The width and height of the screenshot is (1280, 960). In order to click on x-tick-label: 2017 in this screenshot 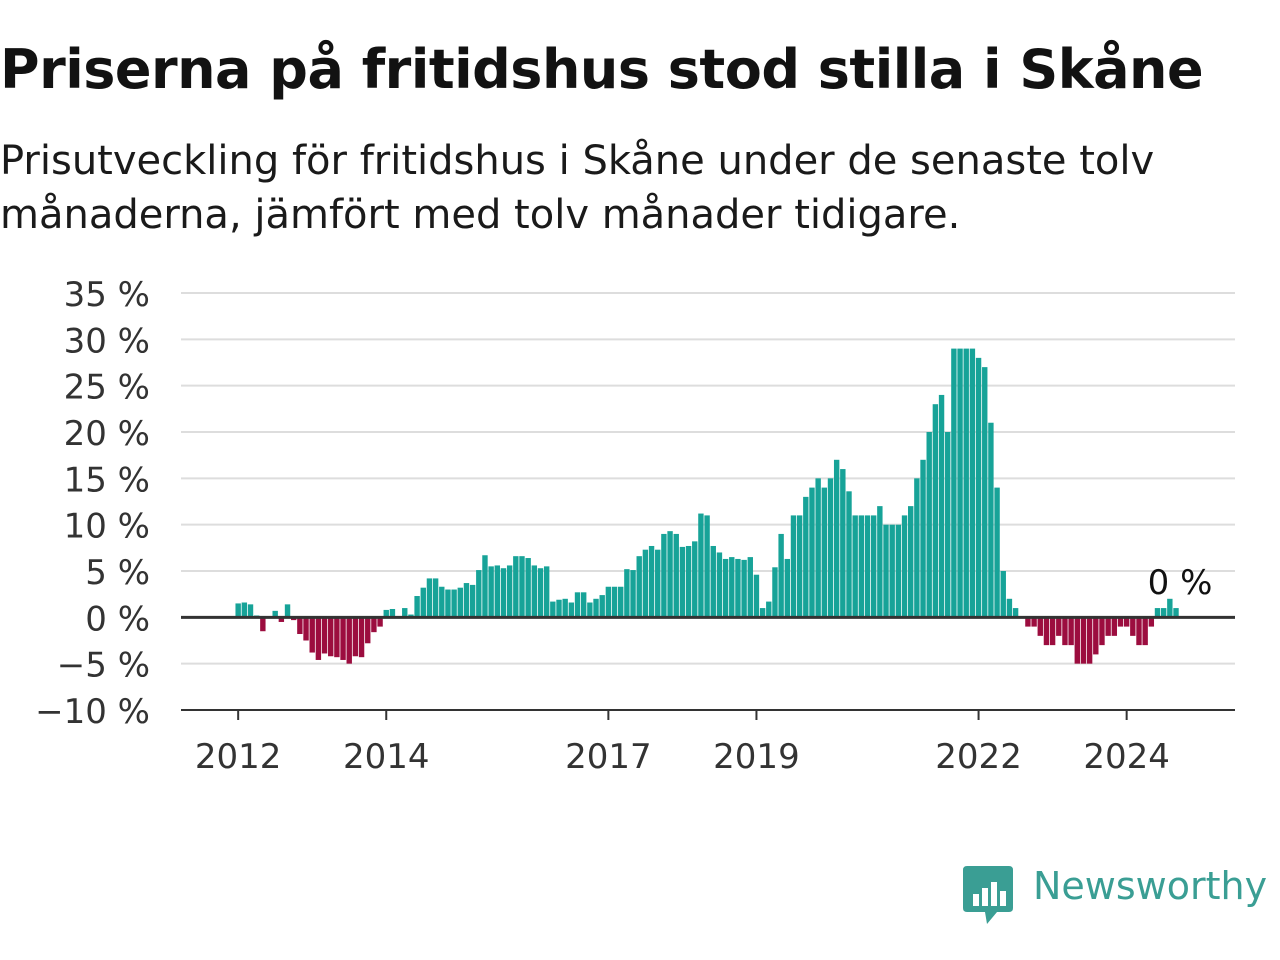, I will do `click(608, 757)`.